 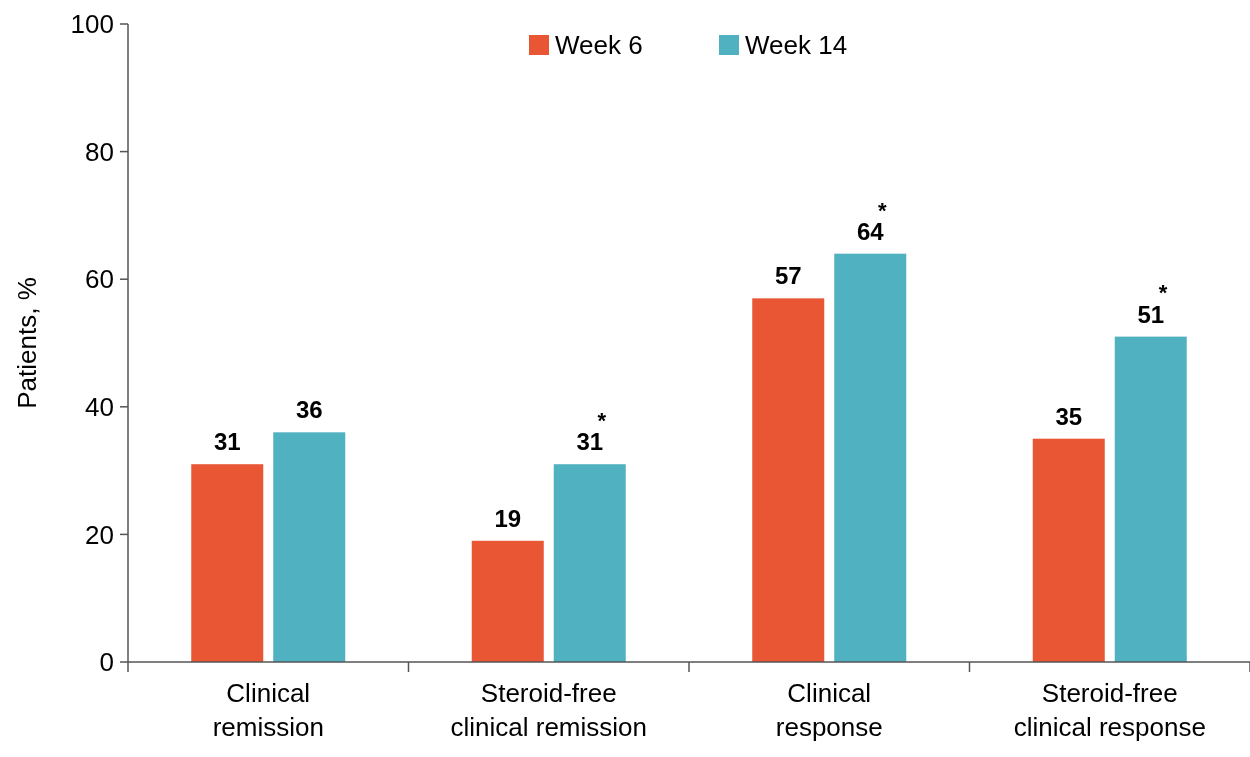 What do you see at coordinates (1109, 710) in the screenshot?
I see `x-tick-label: Steroid-free clinical response` at bounding box center [1109, 710].